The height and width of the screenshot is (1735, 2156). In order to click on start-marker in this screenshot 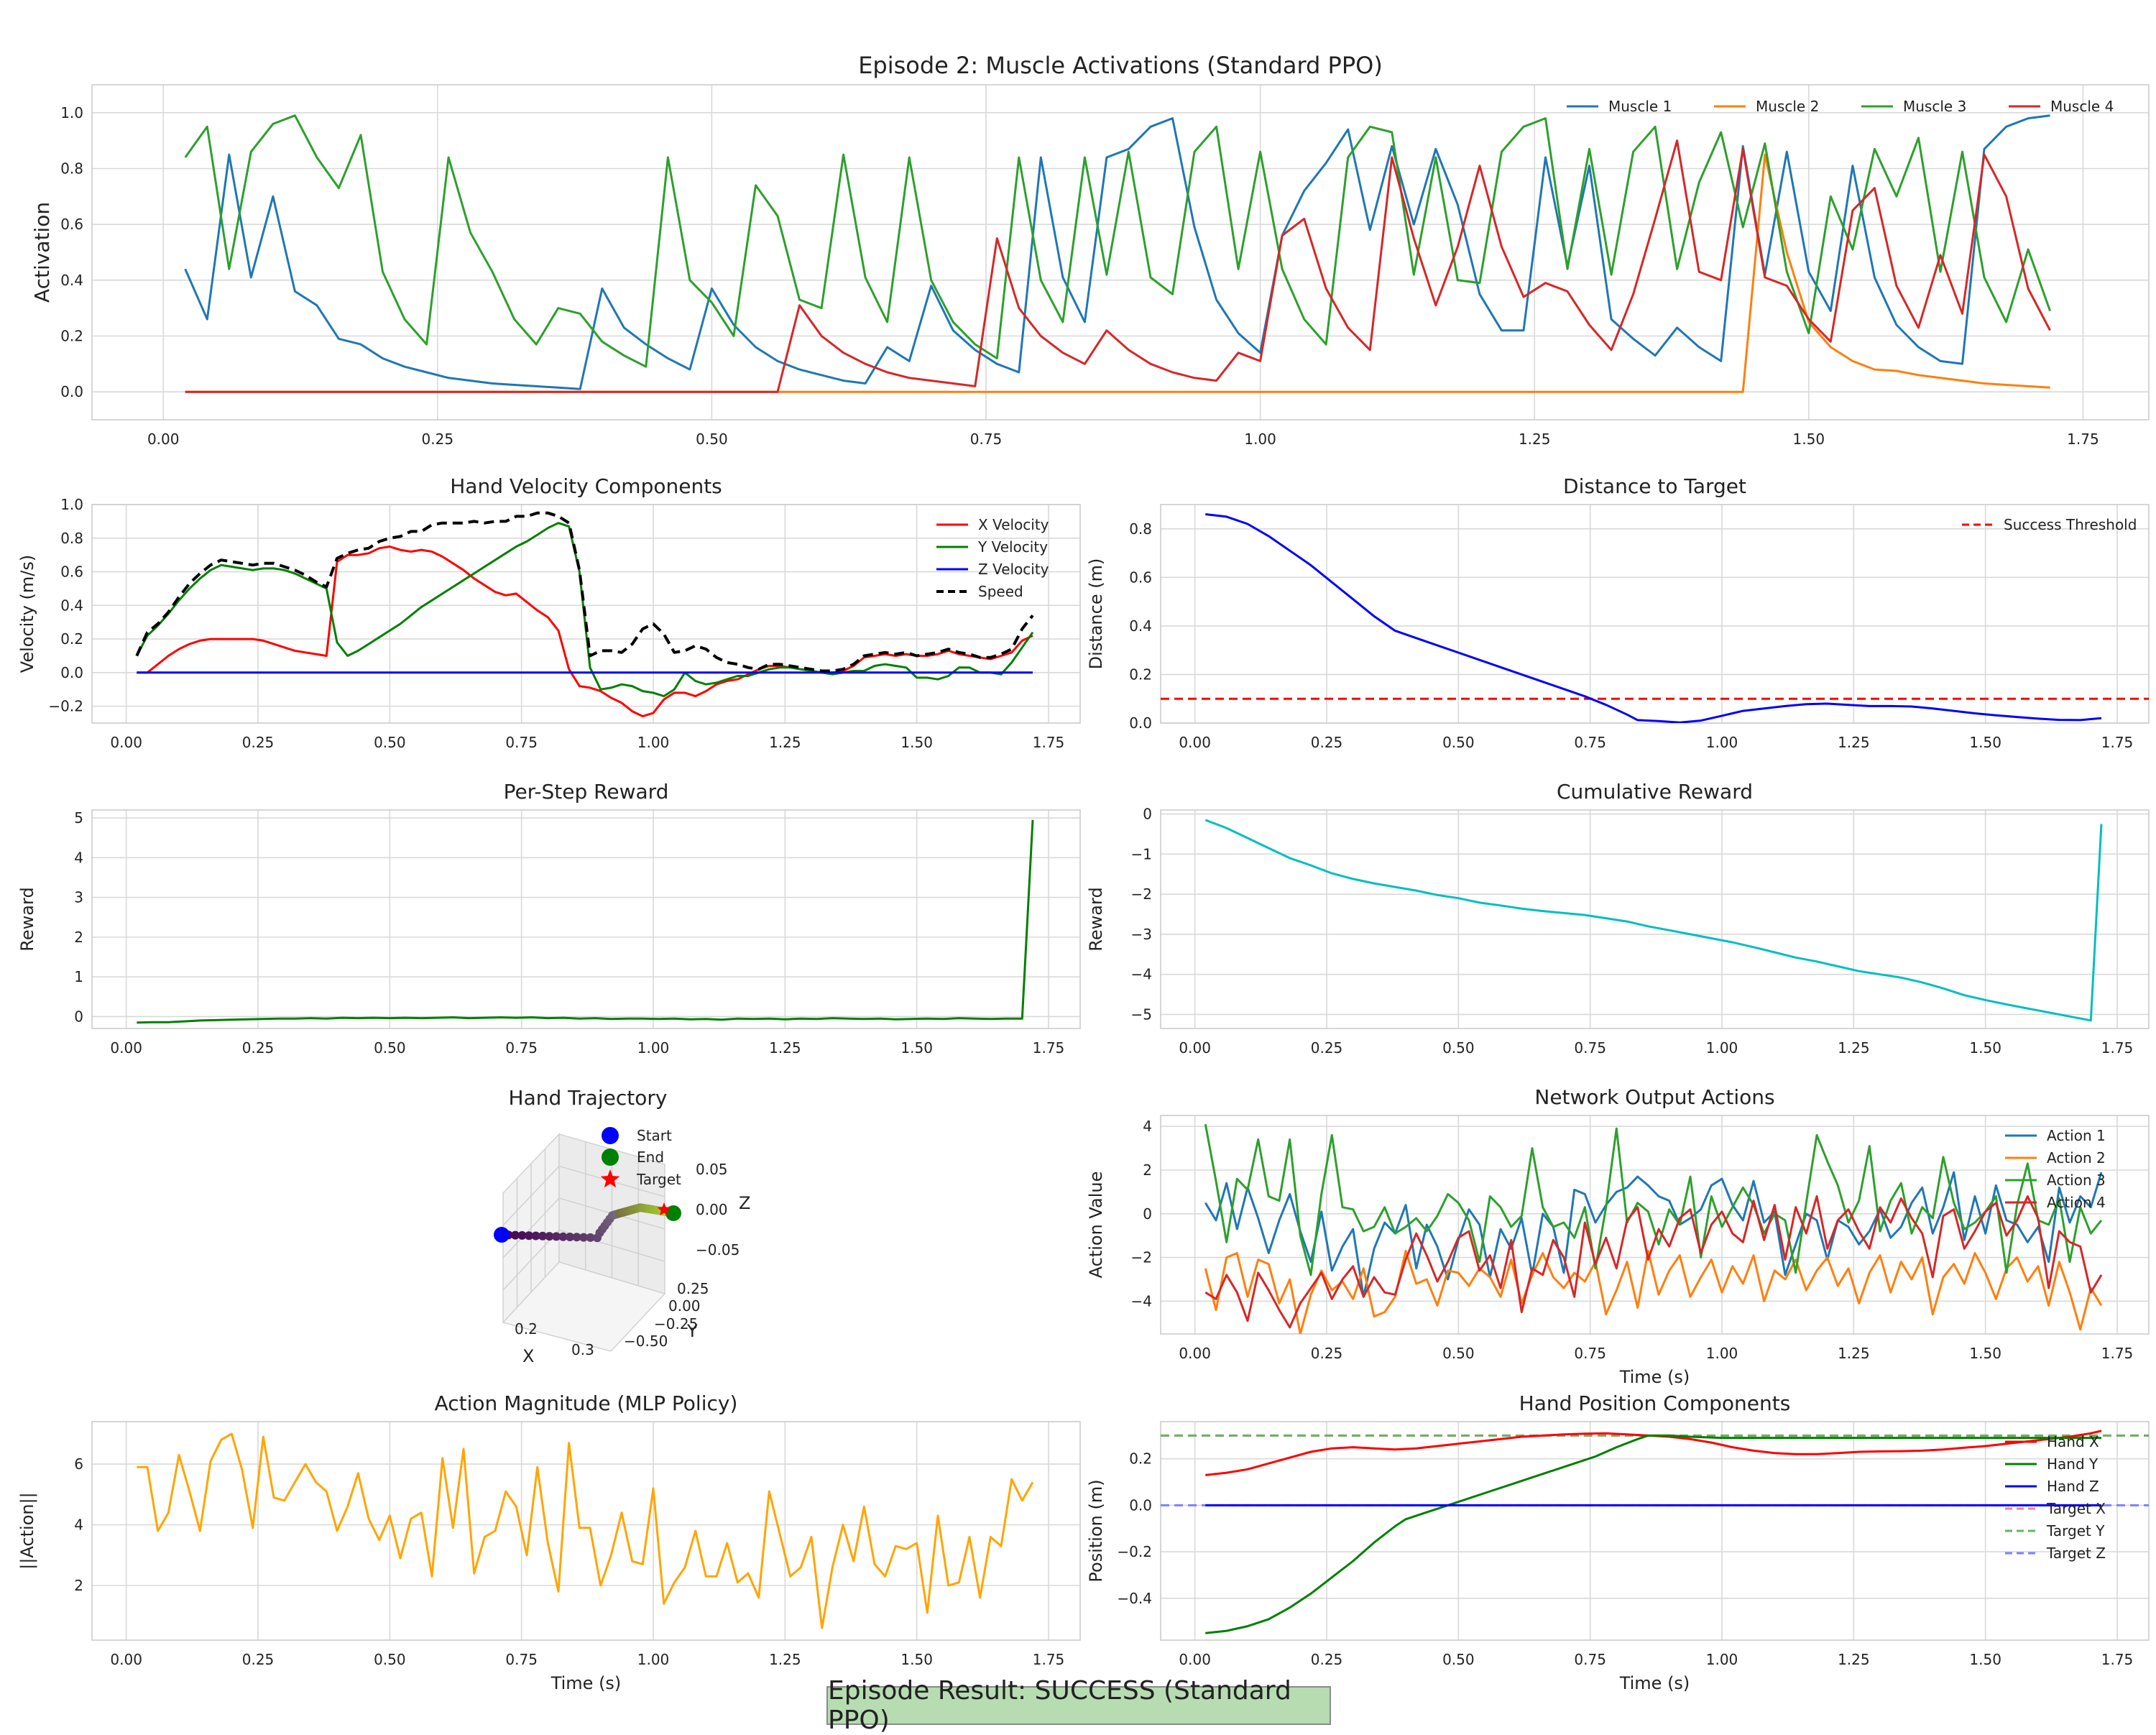, I will do `click(502, 1235)`.